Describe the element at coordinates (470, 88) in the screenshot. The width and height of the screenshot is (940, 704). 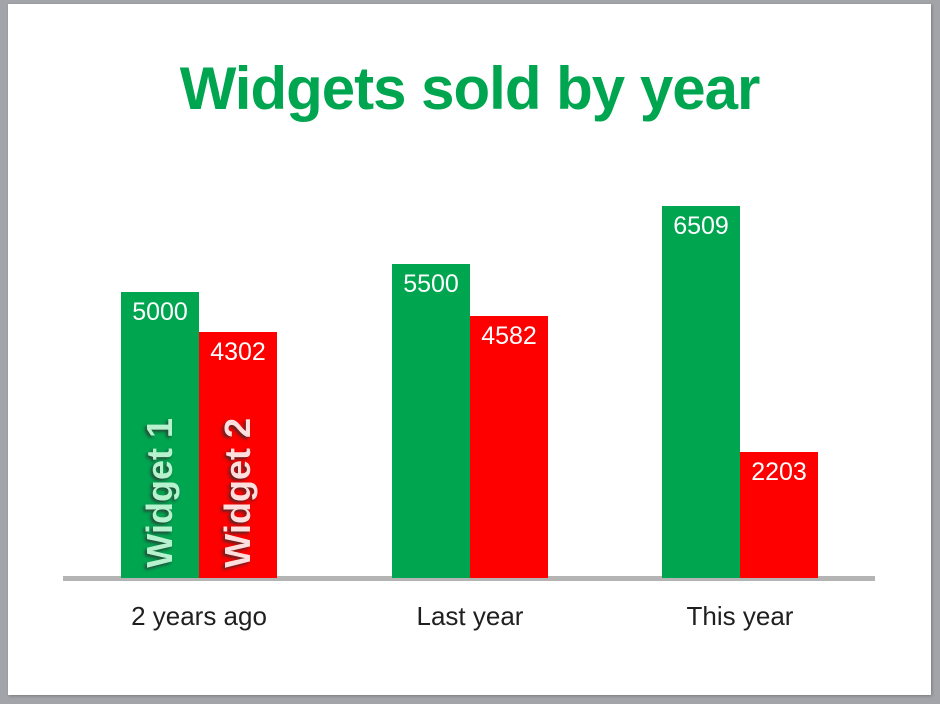
I see `chart-title: Widgets sold by year` at that location.